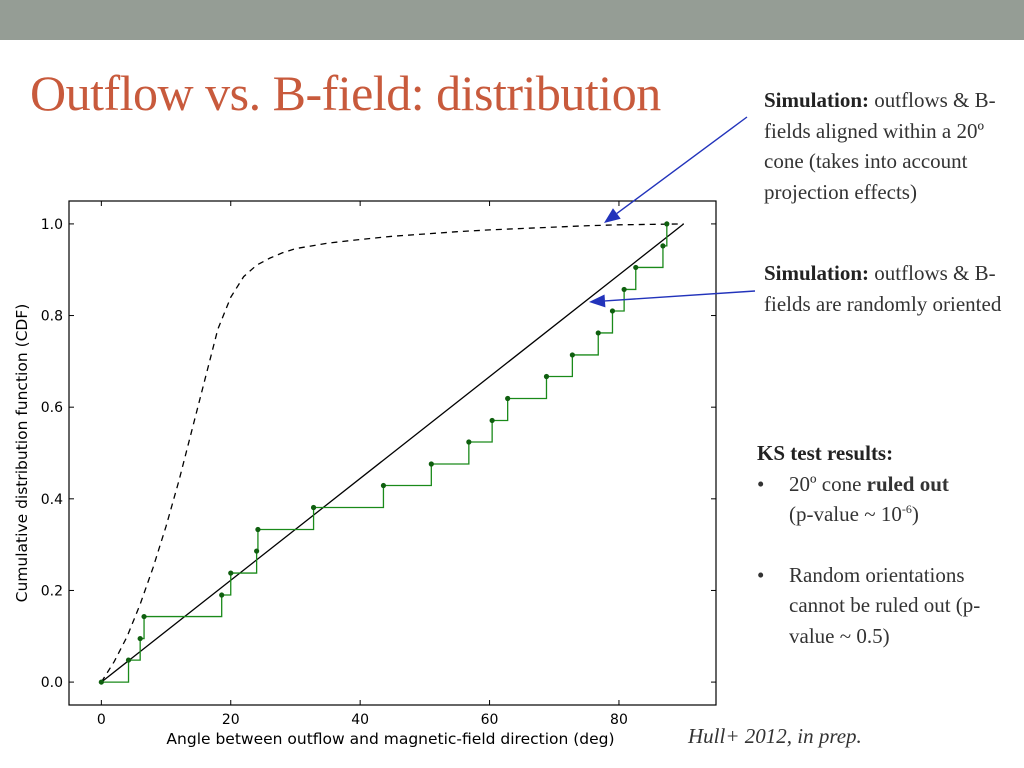 This screenshot has width=1024, height=768. What do you see at coordinates (231, 720) in the screenshot?
I see `x-tick-label: 20` at bounding box center [231, 720].